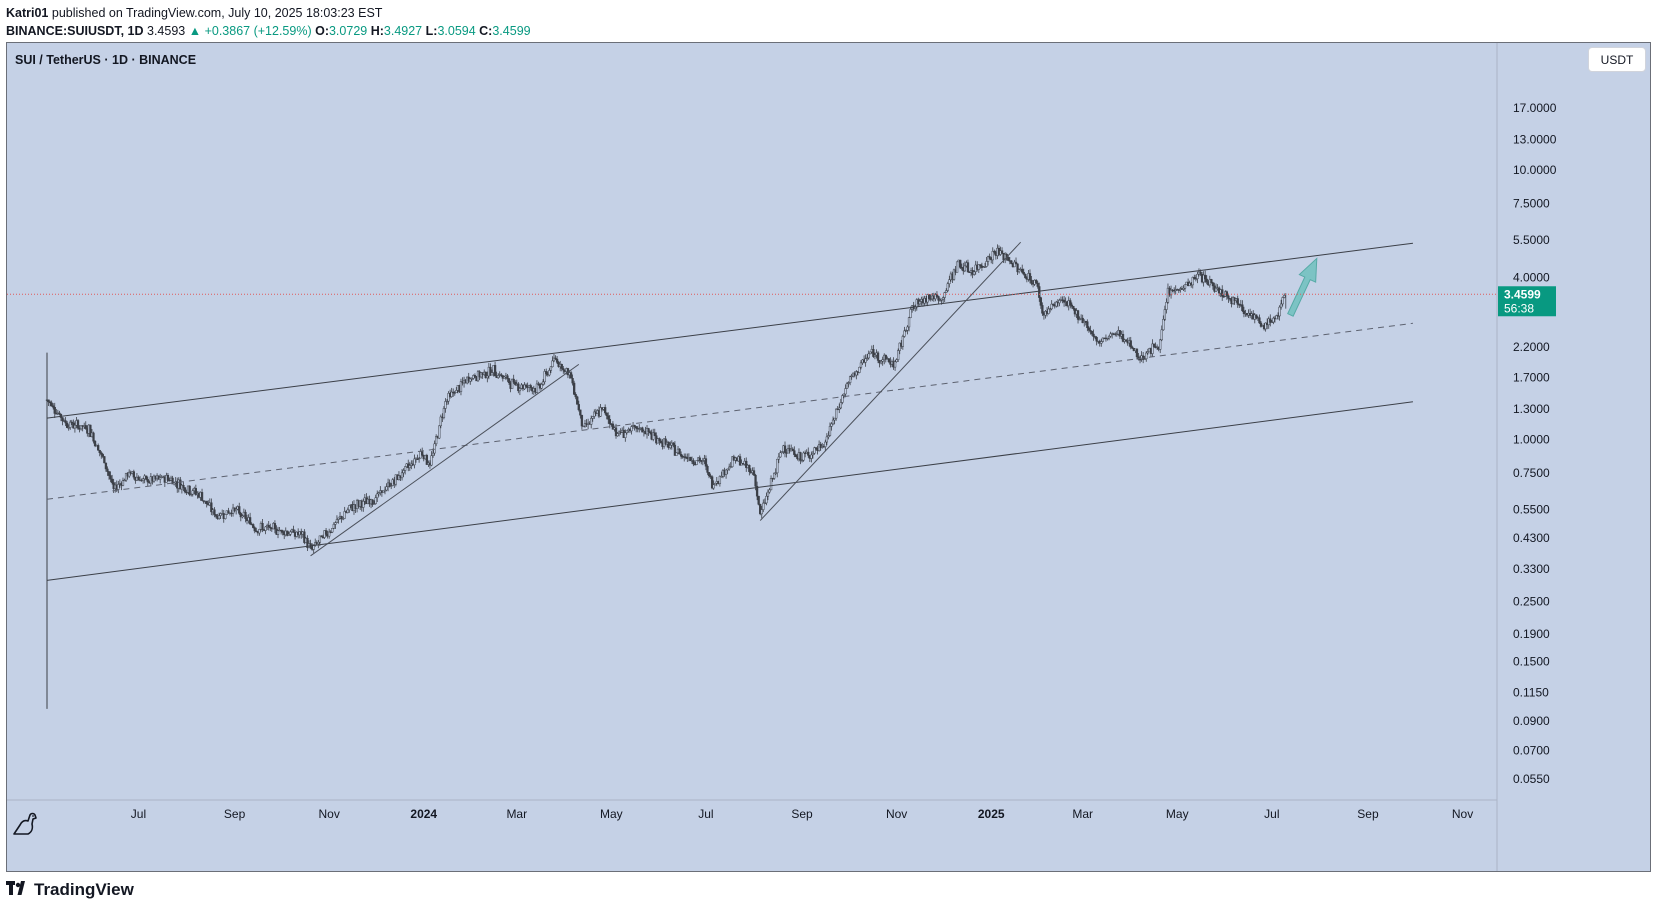 The height and width of the screenshot is (909, 1658). I want to click on y-tick-label: 13.0000, so click(1535, 139).